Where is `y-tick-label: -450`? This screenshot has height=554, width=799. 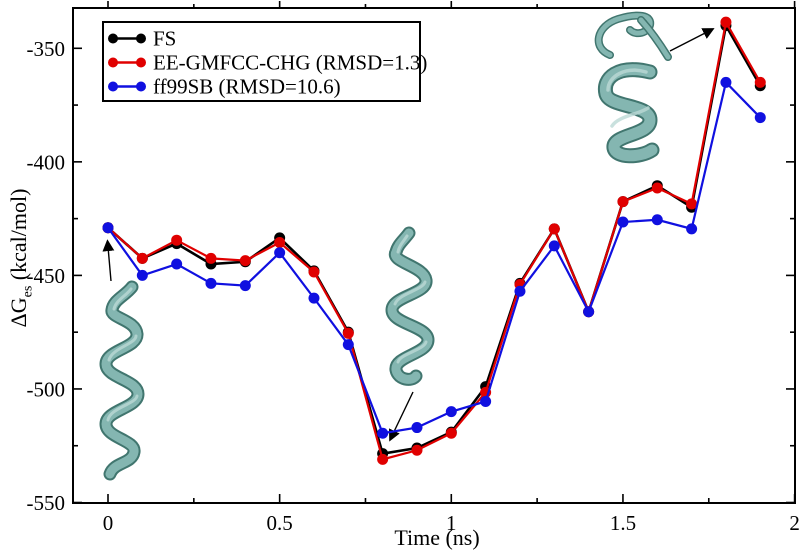 y-tick-label: -450 is located at coordinates (46, 276).